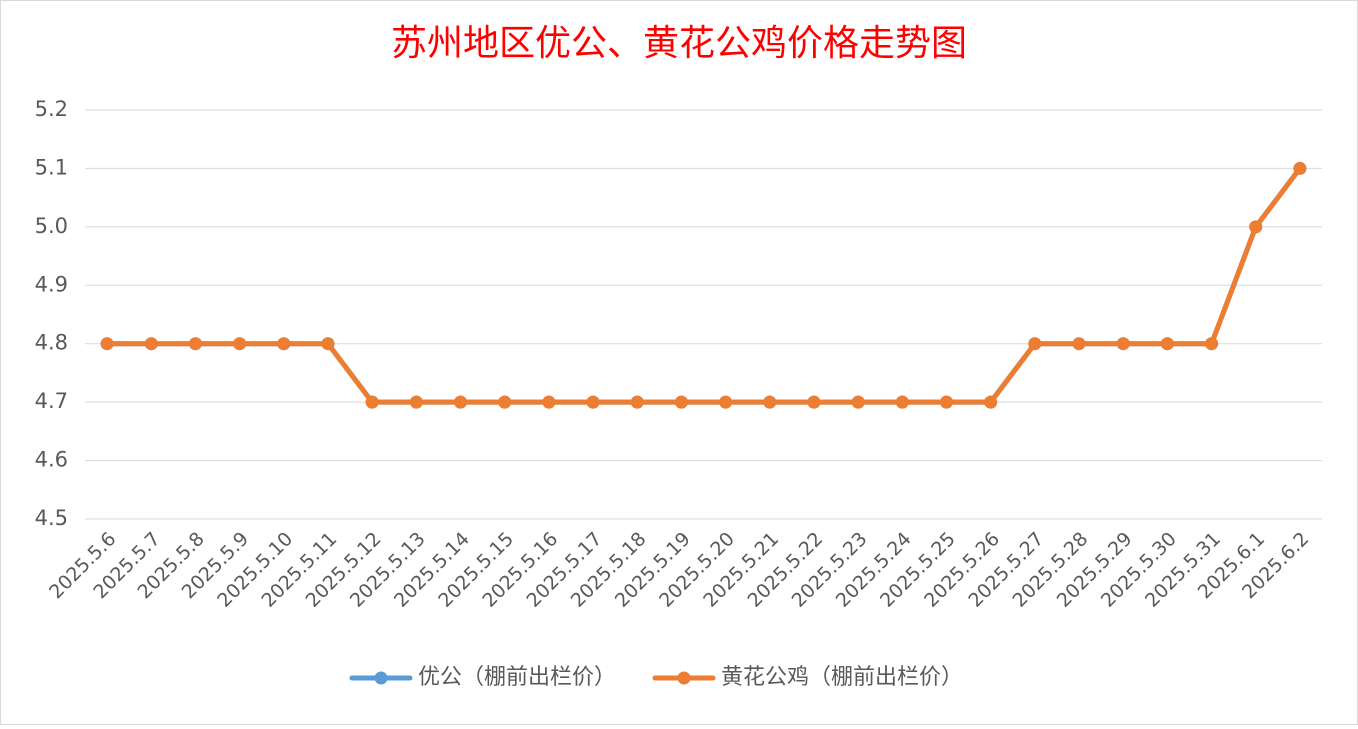  I want to click on y-tick-label: 4.5, so click(51, 518).